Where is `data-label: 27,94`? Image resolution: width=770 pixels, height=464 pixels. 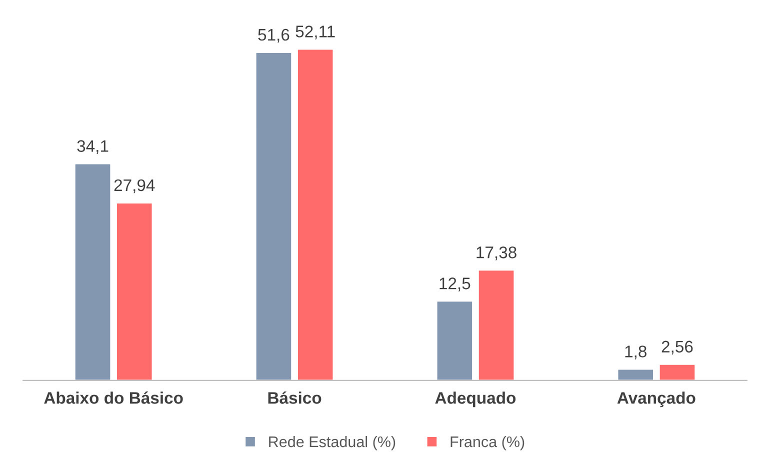 data-label: 27,94 is located at coordinates (134, 186).